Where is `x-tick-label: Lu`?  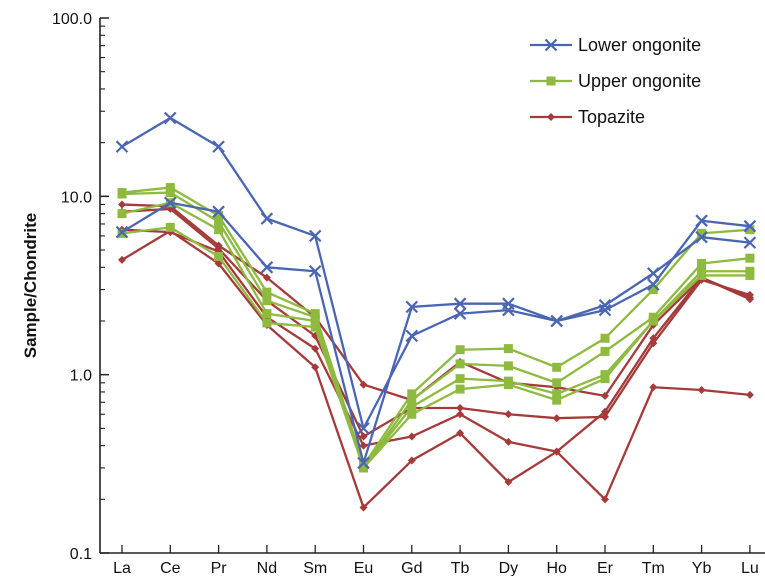
x-tick-label: Lu is located at coordinates (750, 568).